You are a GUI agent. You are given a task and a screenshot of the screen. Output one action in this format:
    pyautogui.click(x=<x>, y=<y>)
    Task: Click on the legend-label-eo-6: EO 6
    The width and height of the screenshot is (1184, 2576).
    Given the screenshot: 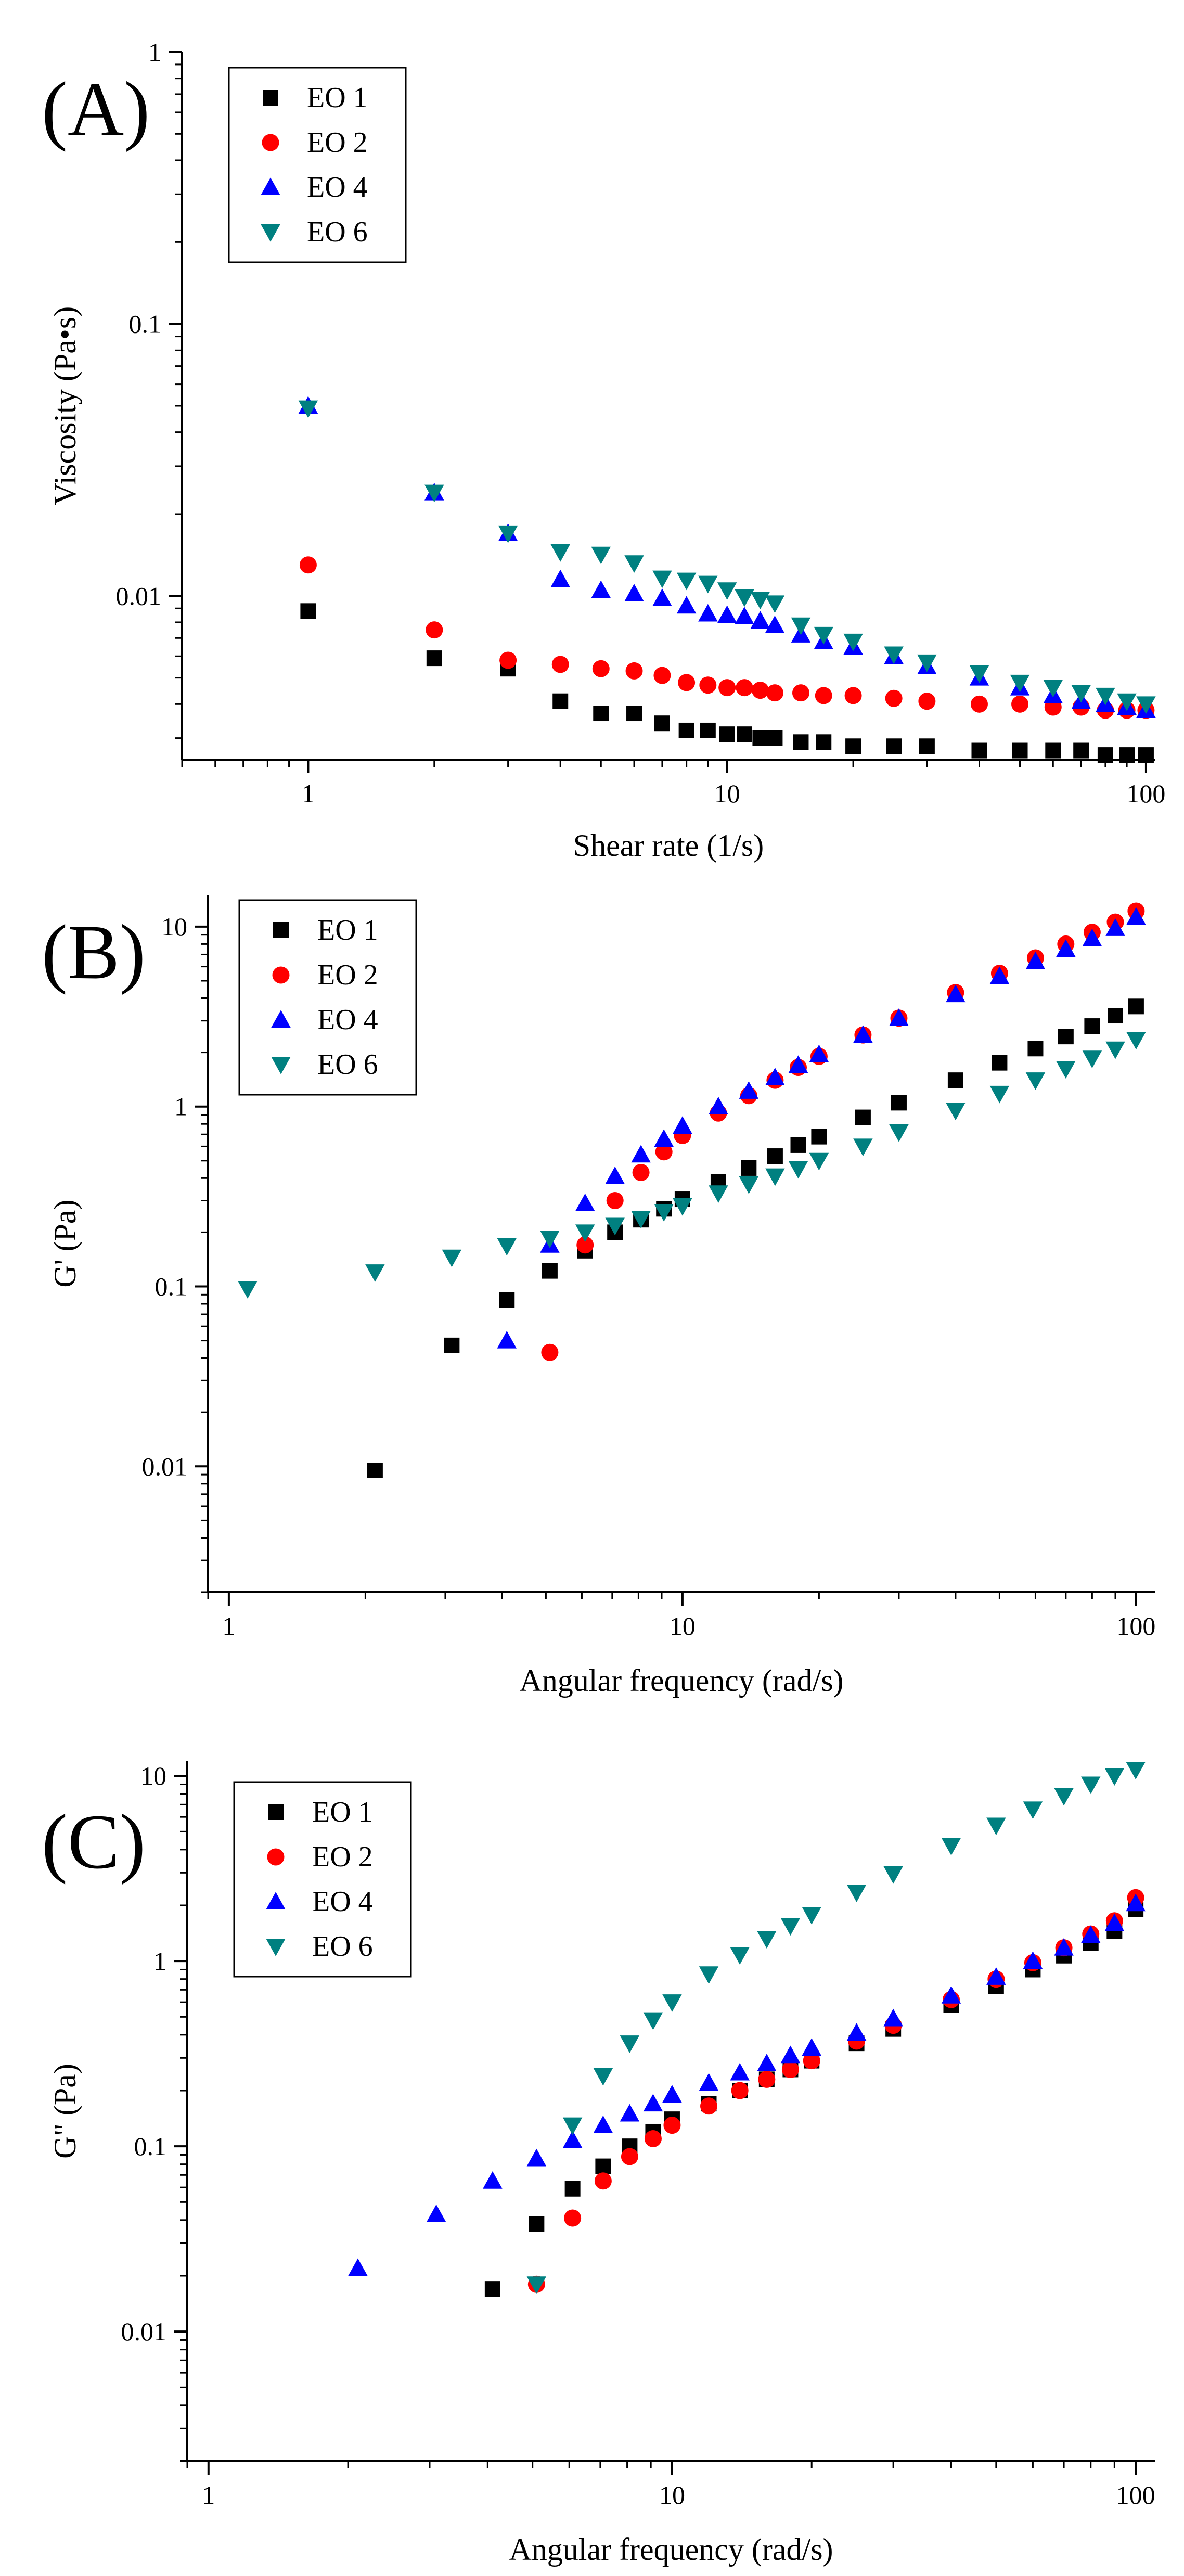 What is the action you would take?
    pyautogui.click(x=347, y=1064)
    